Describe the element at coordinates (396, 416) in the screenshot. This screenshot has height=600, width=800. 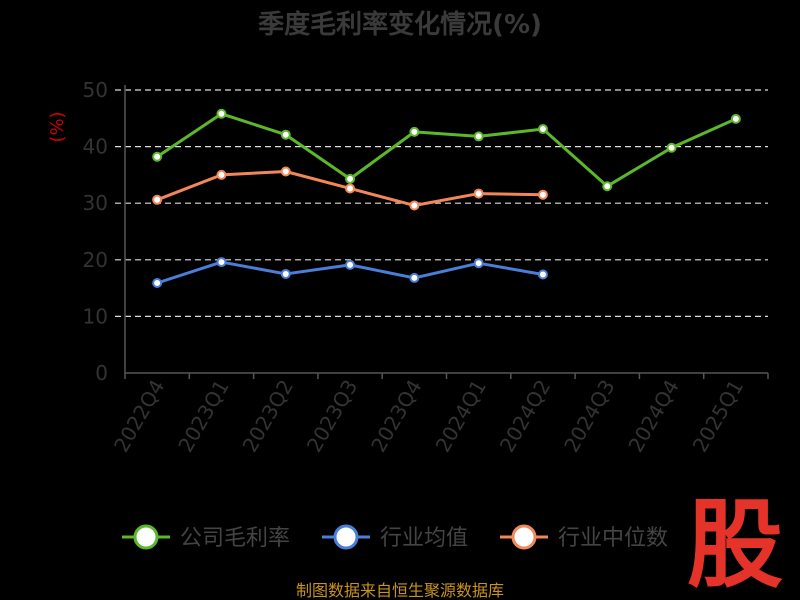
I see `x-tick-label: 2023Q4` at that location.